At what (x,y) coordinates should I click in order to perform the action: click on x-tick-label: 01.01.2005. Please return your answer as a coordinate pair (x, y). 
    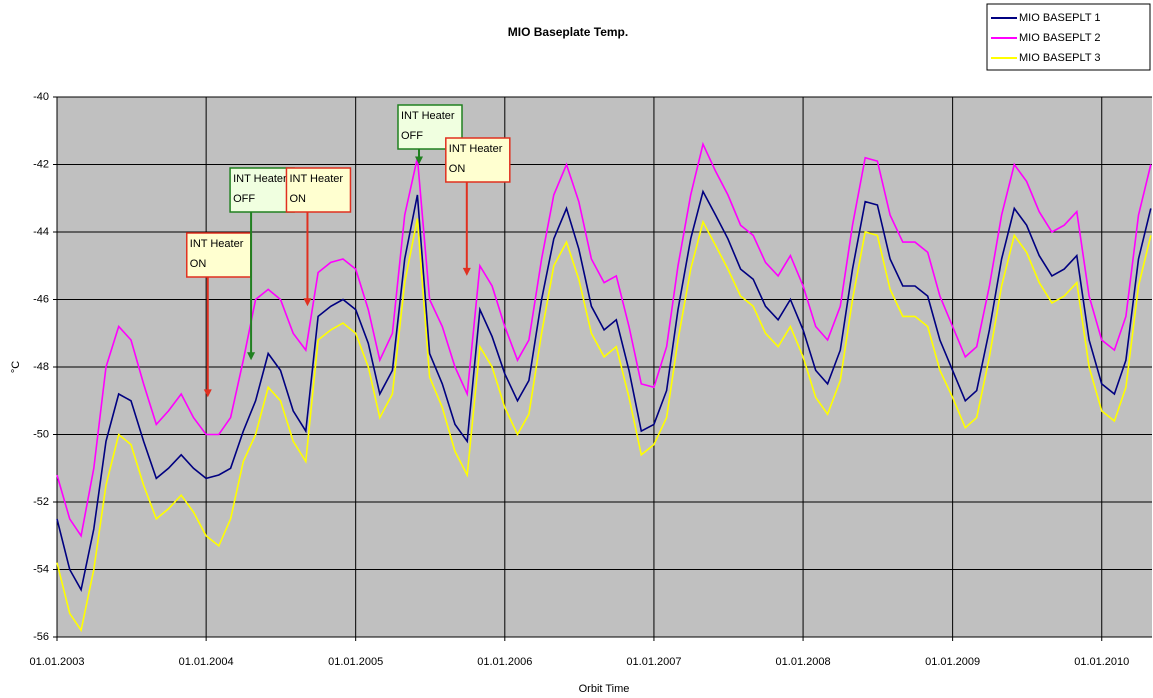
    Looking at the image, I should click on (355, 662).